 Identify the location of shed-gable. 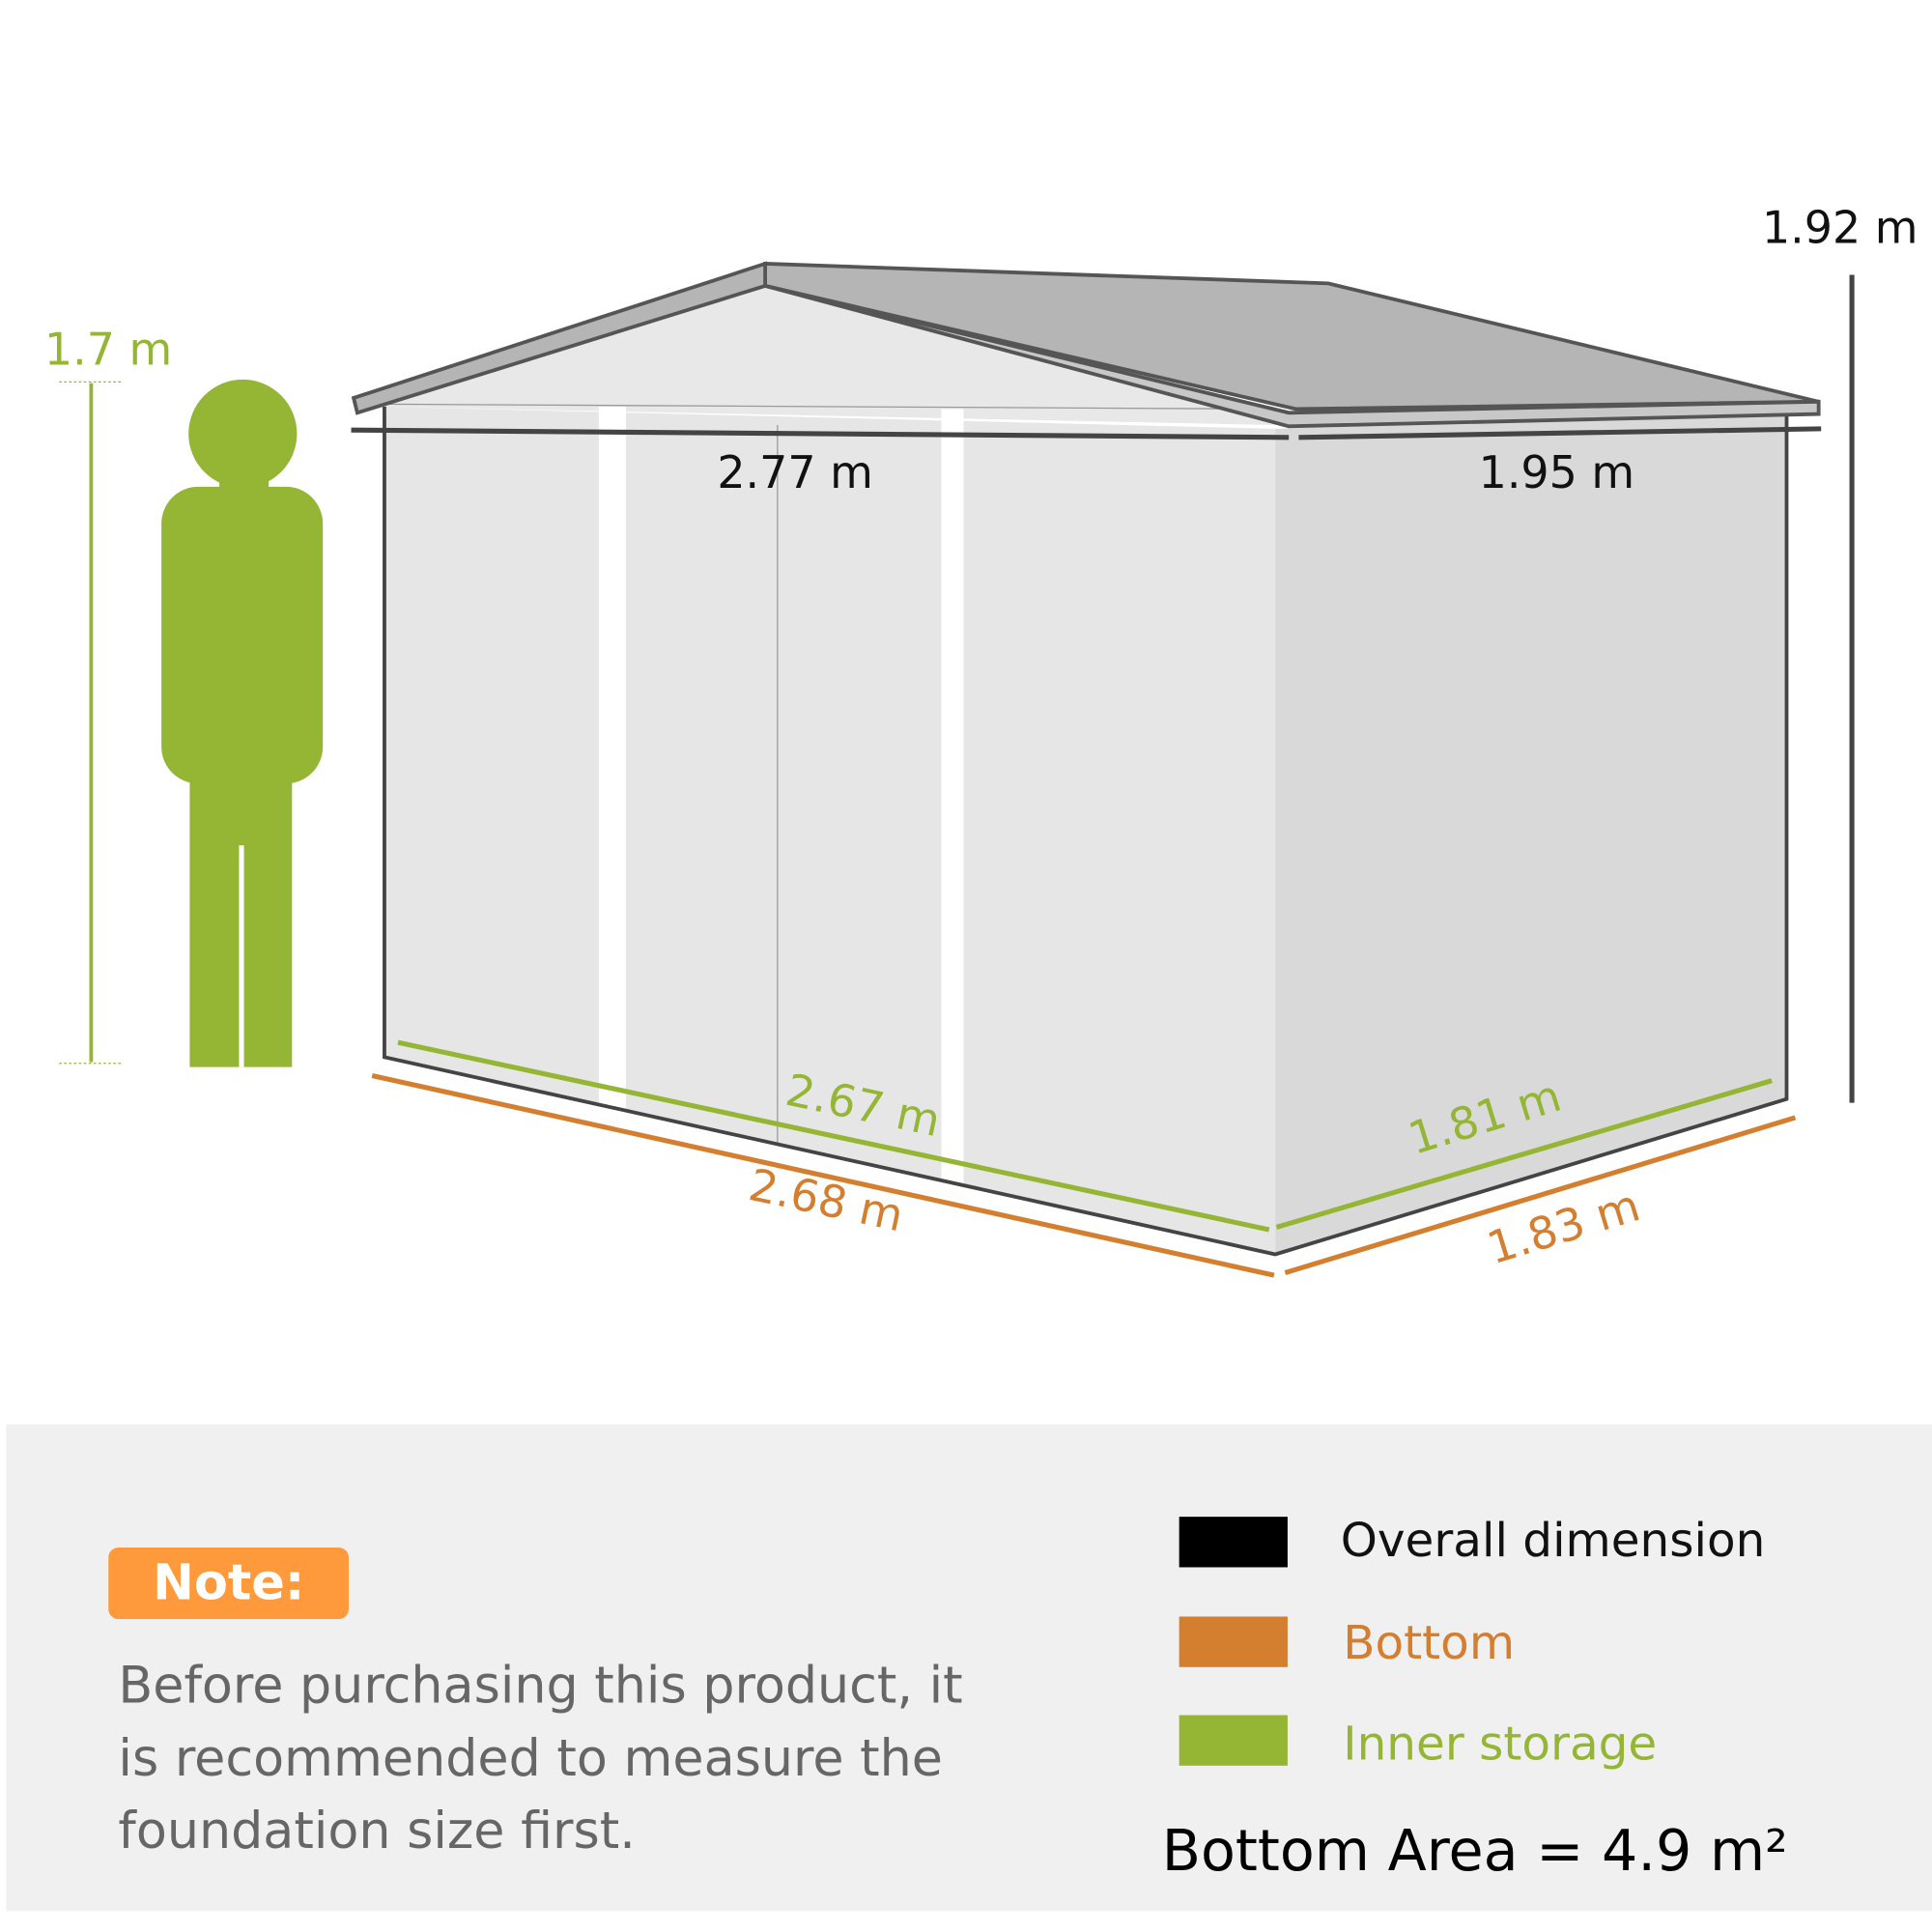
(830, 355).